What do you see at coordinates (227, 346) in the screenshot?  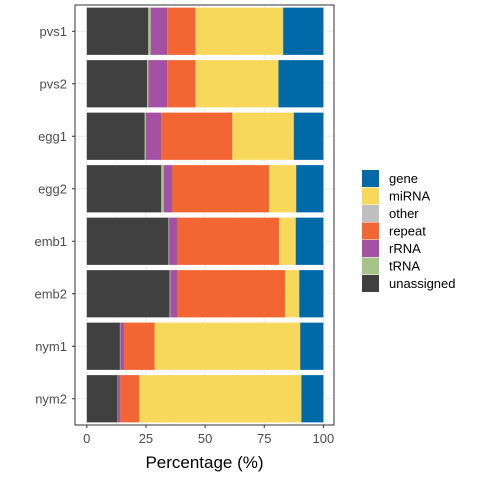 I see `bar-nym1-miRNA` at bounding box center [227, 346].